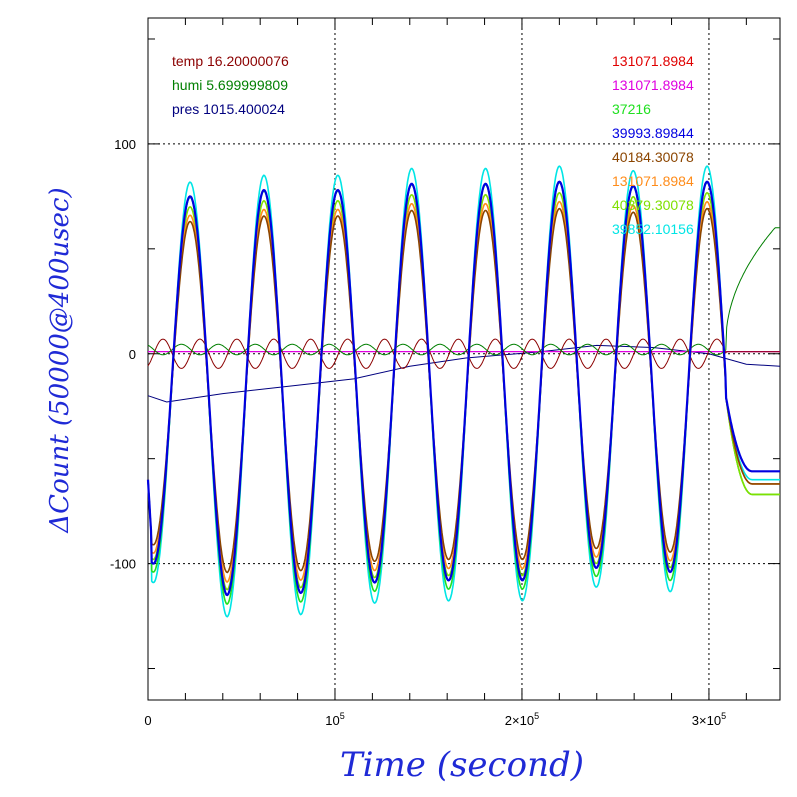 The image size is (797, 797). What do you see at coordinates (132, 354) in the screenshot?
I see `y-tick-label: 0` at bounding box center [132, 354].